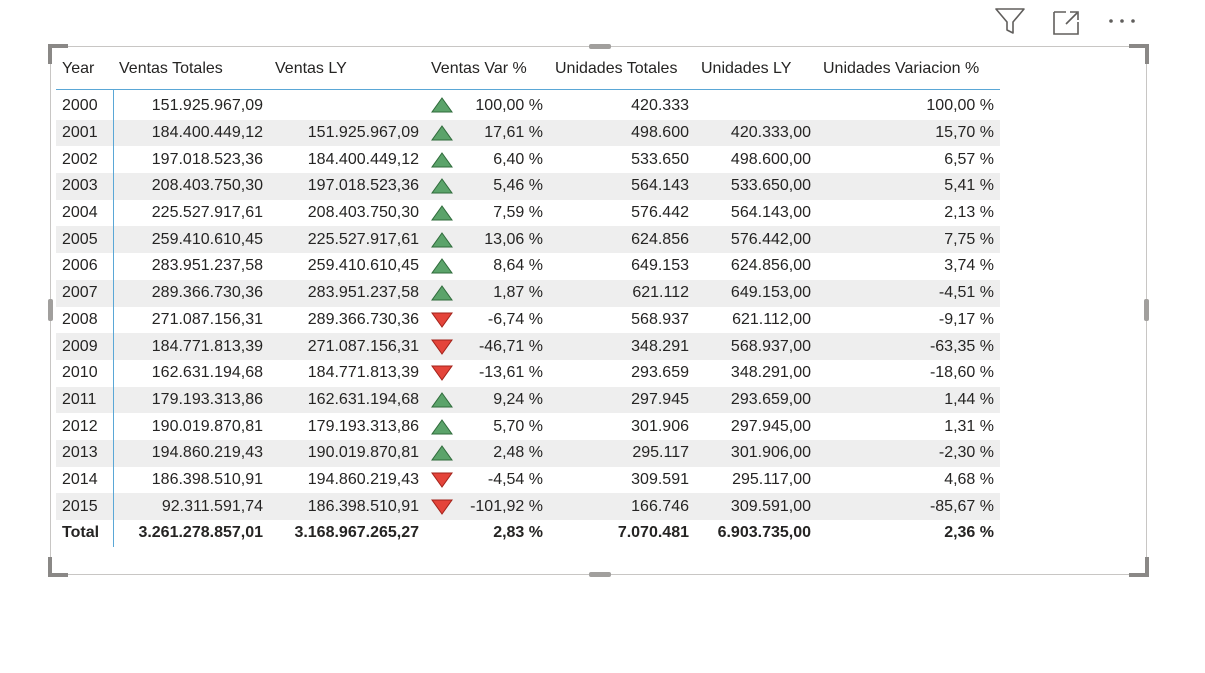  Describe the element at coordinates (85, 480) in the screenshot. I see `year-cell: 2014` at that location.